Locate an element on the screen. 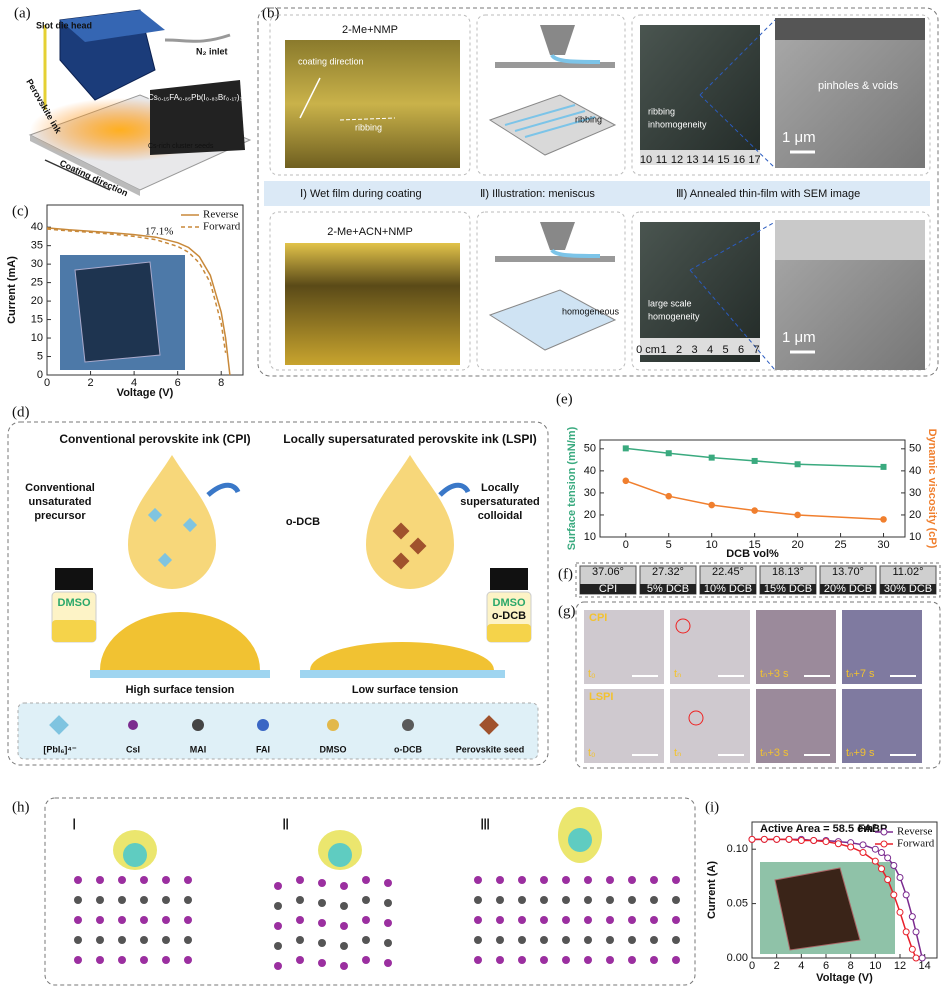  y-tick-label: 10 is located at coordinates (37, 338).